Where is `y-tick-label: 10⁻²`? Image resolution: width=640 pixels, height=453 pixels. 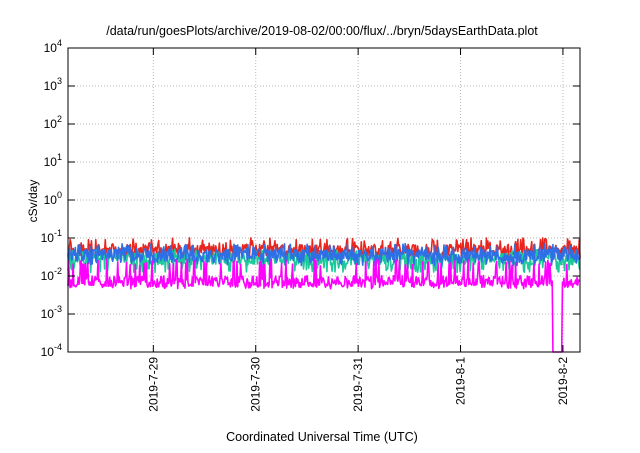
y-tick-label: 10⁻² is located at coordinates (51, 274).